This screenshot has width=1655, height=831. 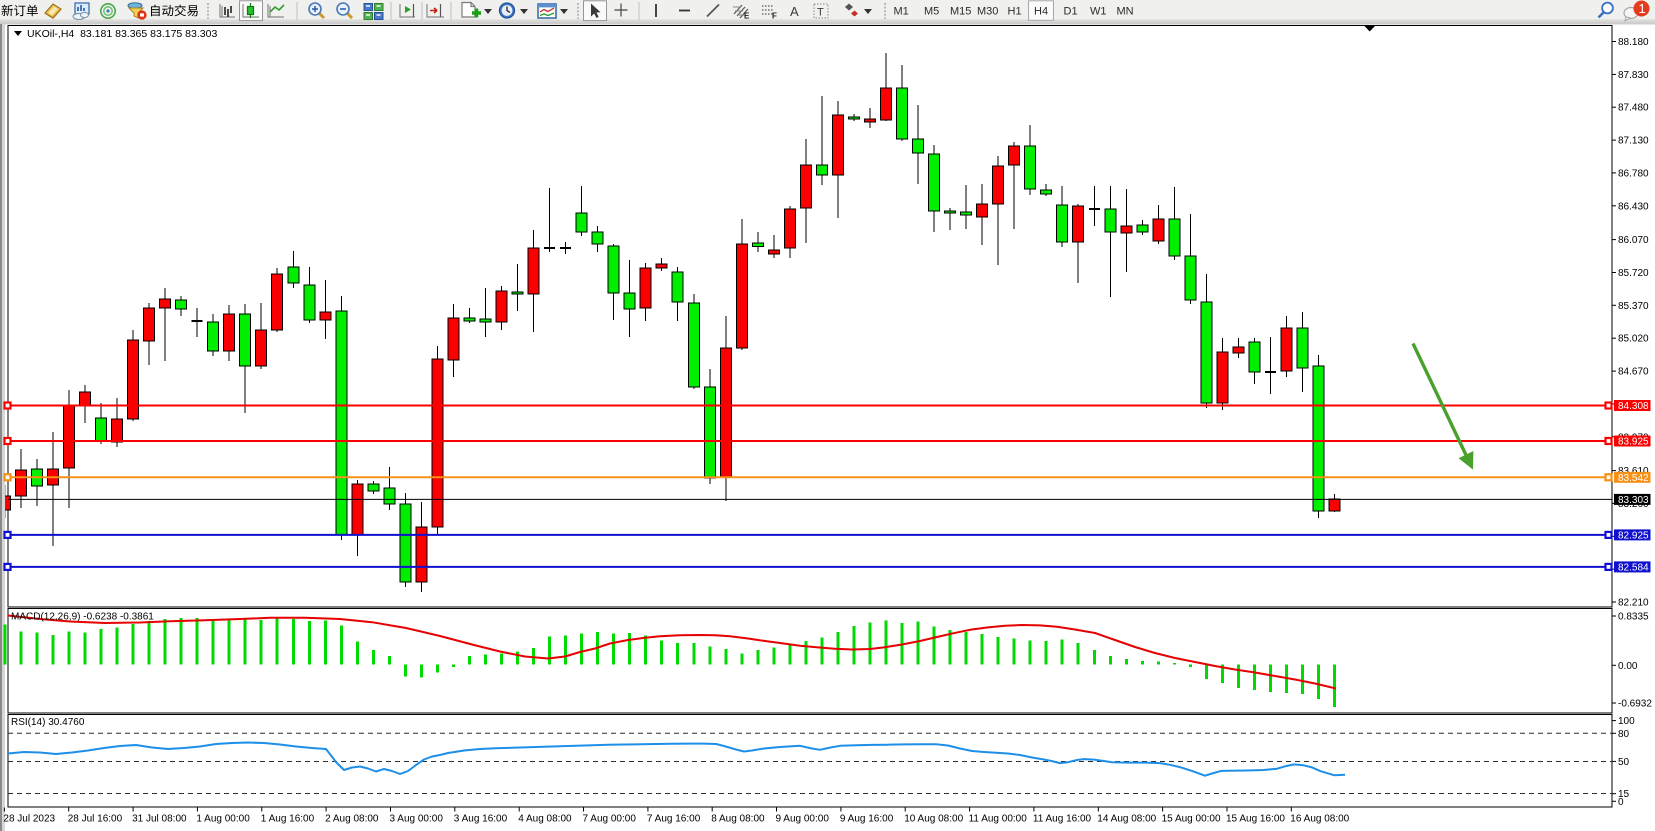 What do you see at coordinates (794, 11) in the screenshot?
I see `svg-text: A` at bounding box center [794, 11].